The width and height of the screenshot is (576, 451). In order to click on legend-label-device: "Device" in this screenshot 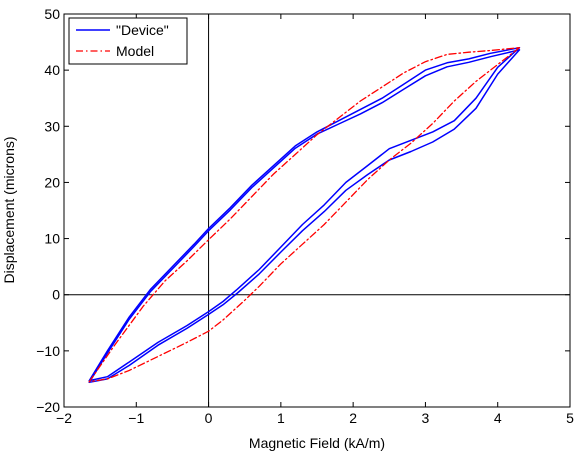, I will do `click(142, 30)`.